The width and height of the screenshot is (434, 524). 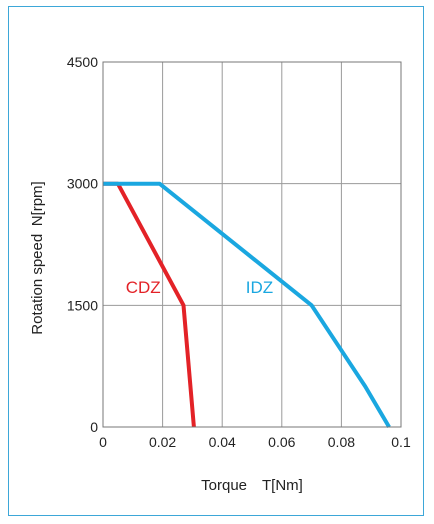 What do you see at coordinates (143, 287) in the screenshot?
I see `series-label-cdz: CDZ` at bounding box center [143, 287].